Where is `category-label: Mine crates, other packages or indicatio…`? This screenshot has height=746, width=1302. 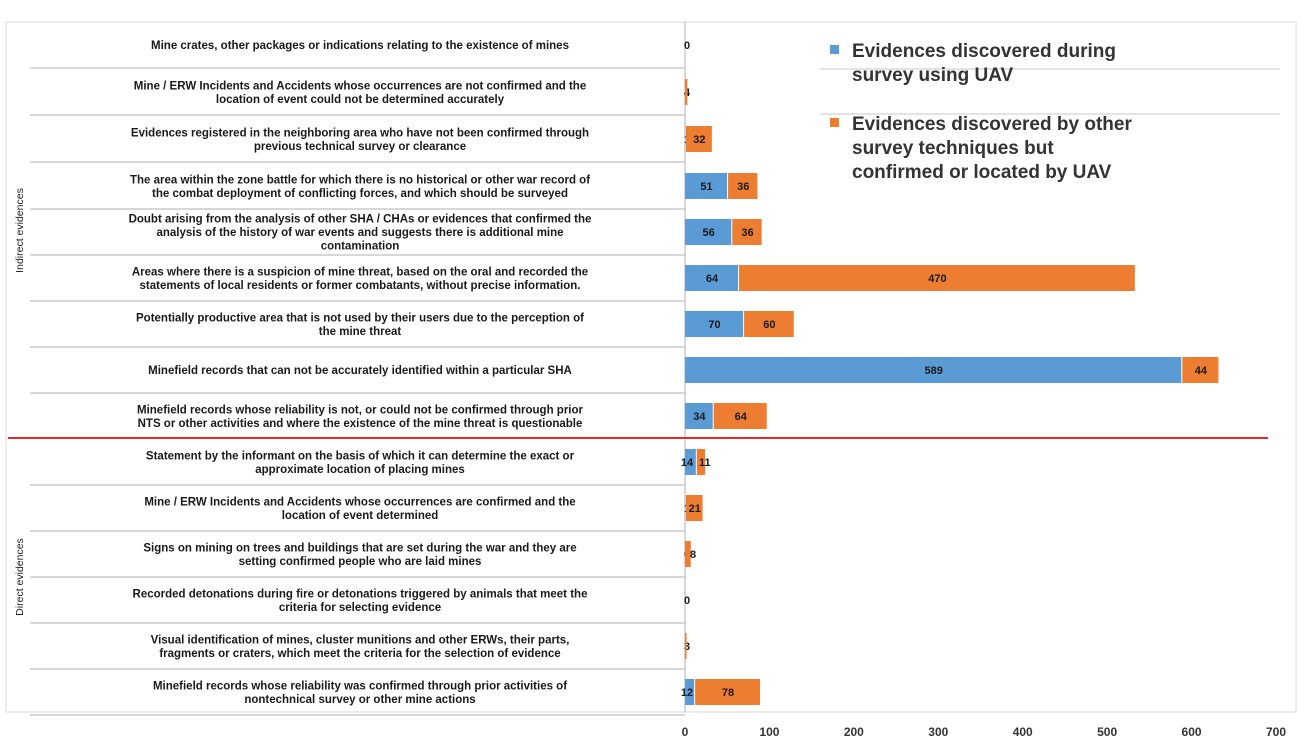 category-label: Mine crates, other packages or indicatio… is located at coordinates (360, 46).